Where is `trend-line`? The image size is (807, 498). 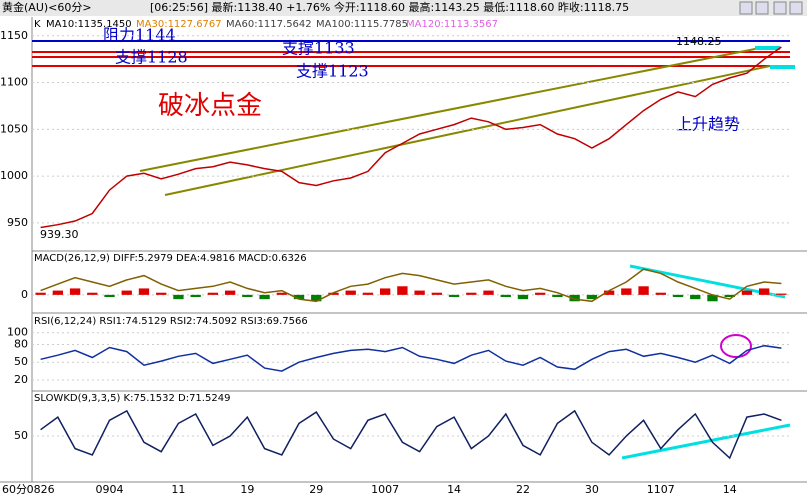
trend-line is located at coordinates (706, 441).